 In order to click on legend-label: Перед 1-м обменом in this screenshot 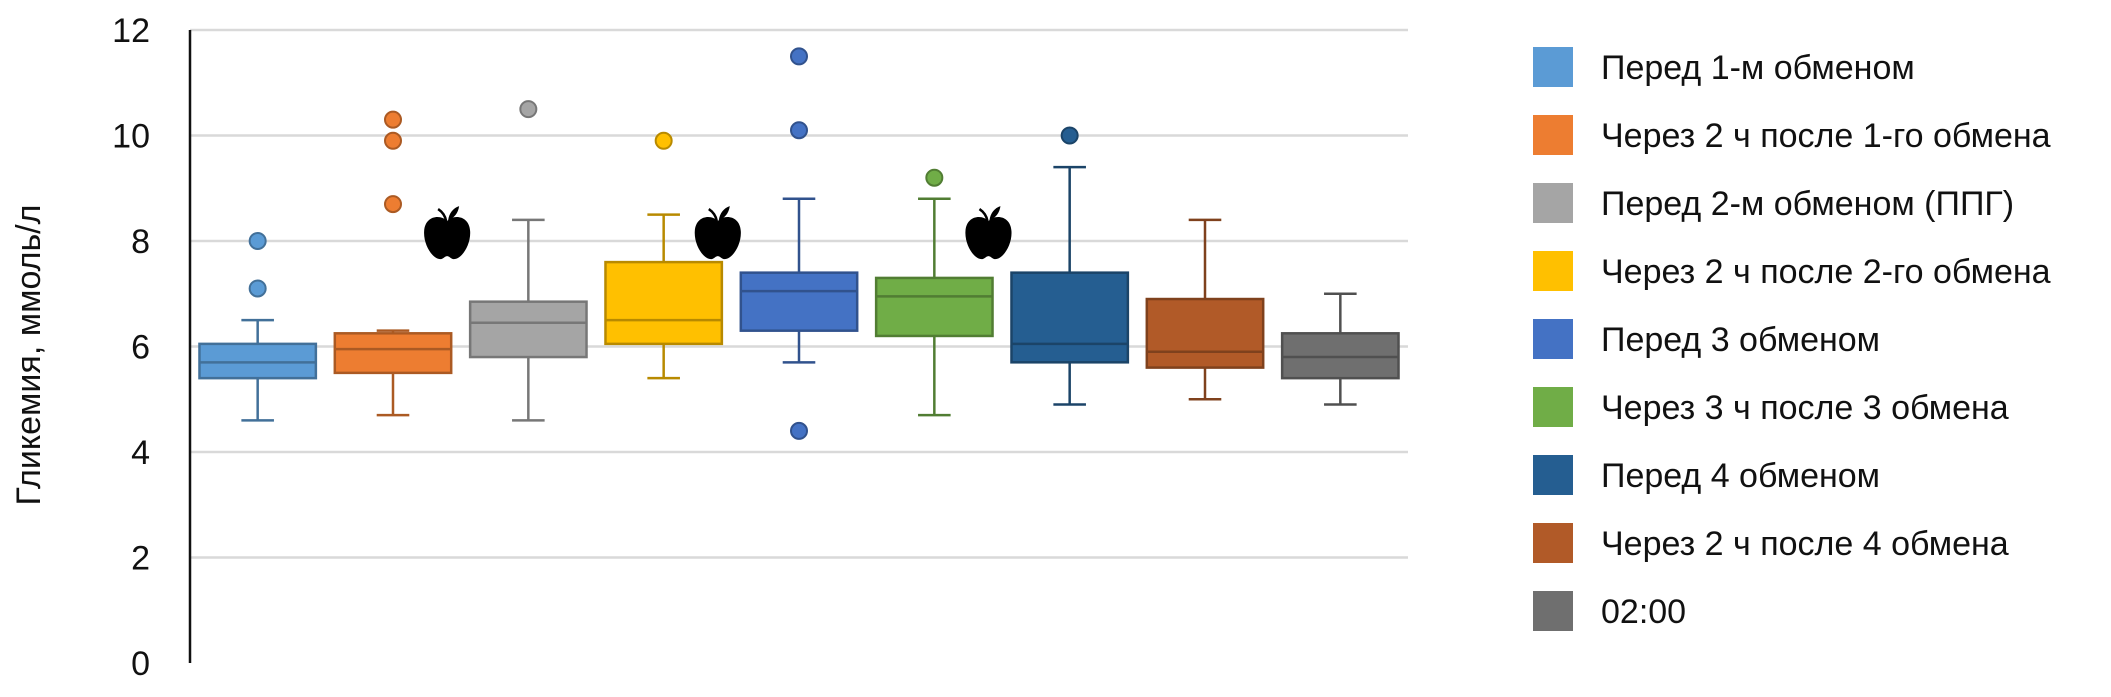, I will do `click(1758, 68)`.